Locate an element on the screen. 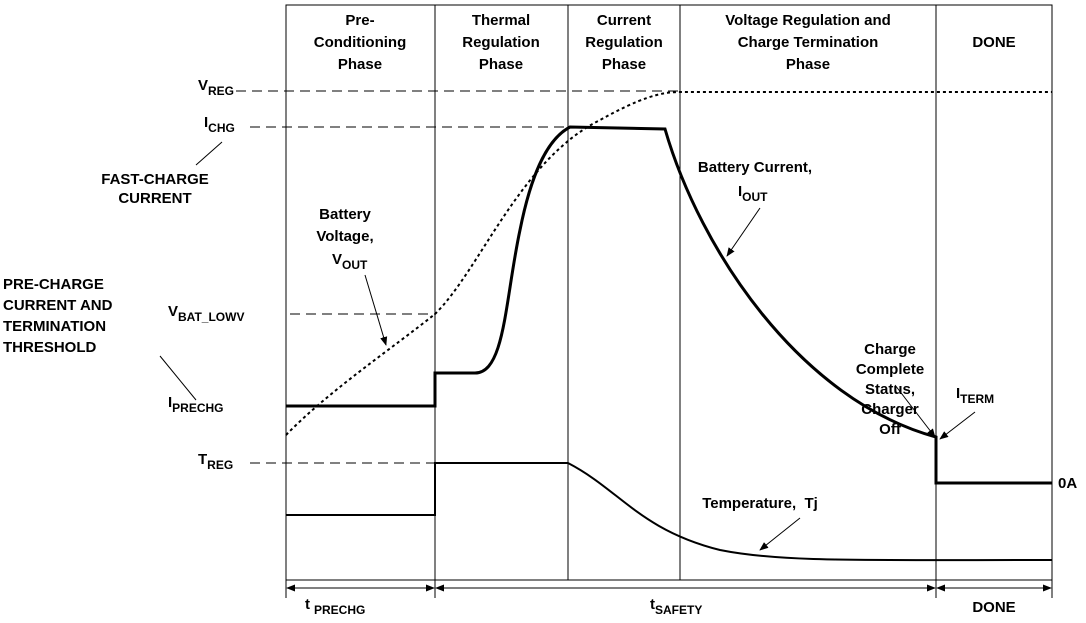 This screenshot has height=623, width=1086. level-label: VREG is located at coordinates (216, 87).